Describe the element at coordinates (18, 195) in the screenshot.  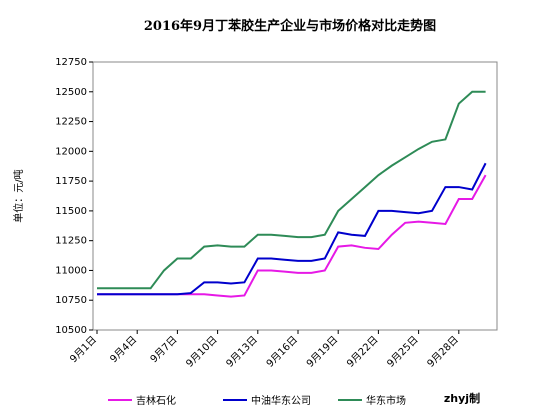
I see `y-axis-label: 单位：元/吨` at that location.